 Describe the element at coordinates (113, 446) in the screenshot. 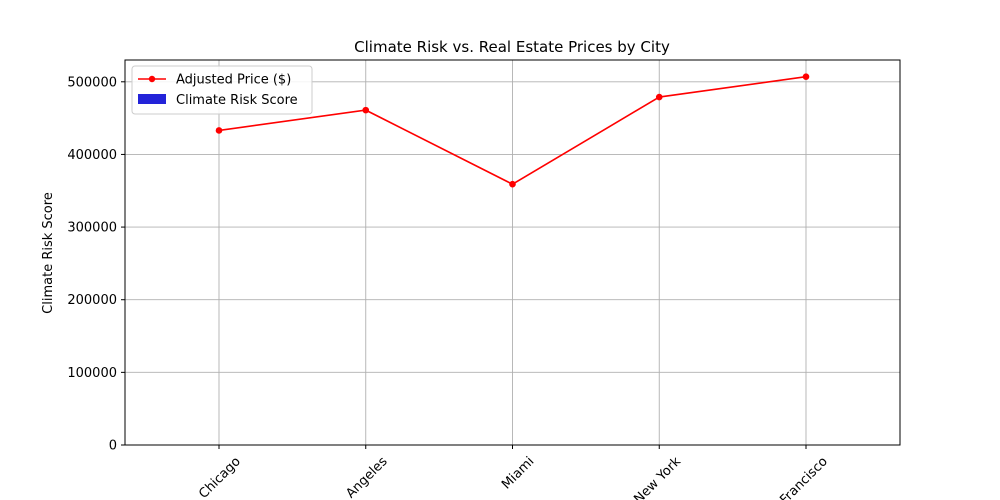

I see `y-tick-label: 0` at that location.